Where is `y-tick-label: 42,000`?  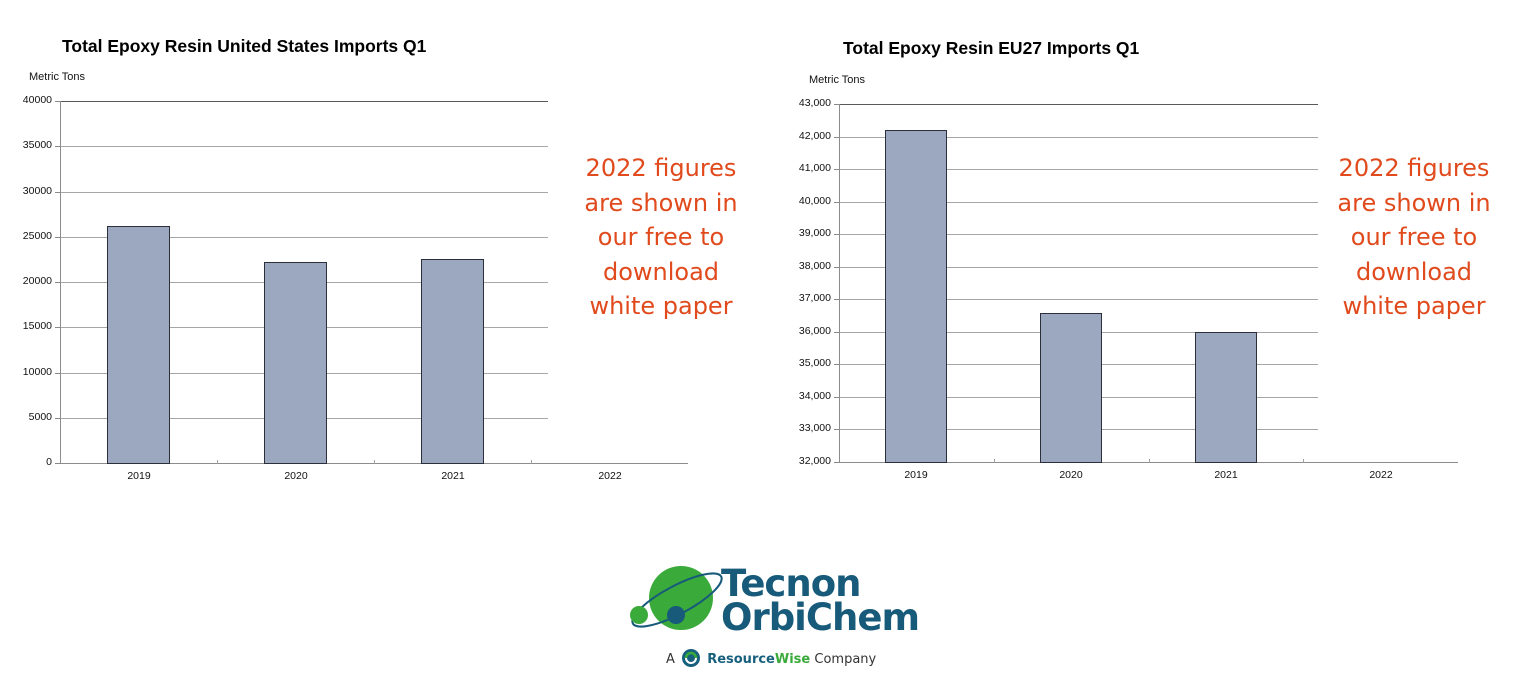 y-tick-label: 42,000 is located at coordinates (814, 136).